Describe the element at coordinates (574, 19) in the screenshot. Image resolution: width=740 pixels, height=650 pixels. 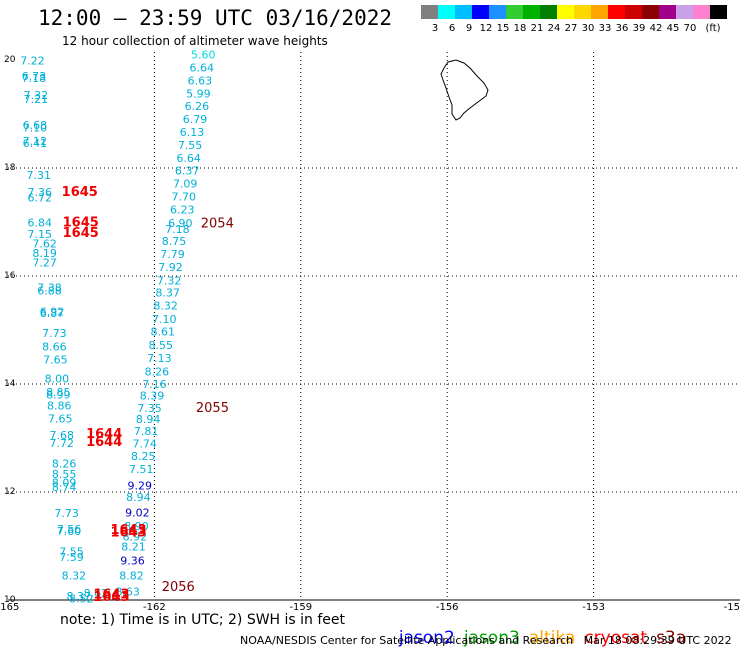
I see `color-scale: 3 6 9 12 15 18 21 24 27 30 33 36 39 42 45 70 (ft)` at that location.